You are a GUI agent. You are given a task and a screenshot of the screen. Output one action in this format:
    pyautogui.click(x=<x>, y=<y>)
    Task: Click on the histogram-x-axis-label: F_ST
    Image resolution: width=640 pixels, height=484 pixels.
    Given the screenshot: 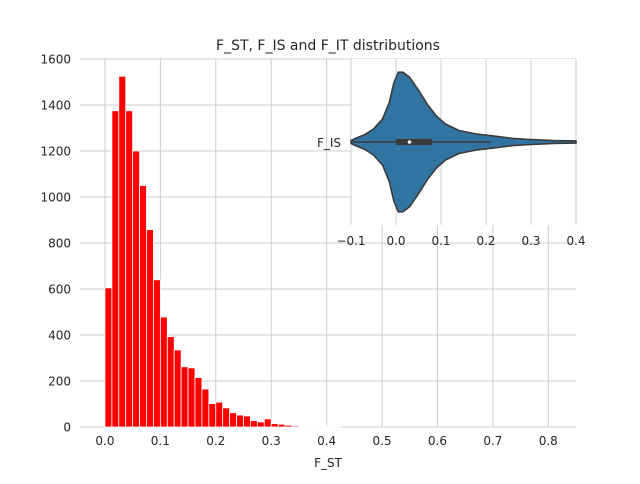 What is the action you would take?
    pyautogui.click(x=328, y=463)
    